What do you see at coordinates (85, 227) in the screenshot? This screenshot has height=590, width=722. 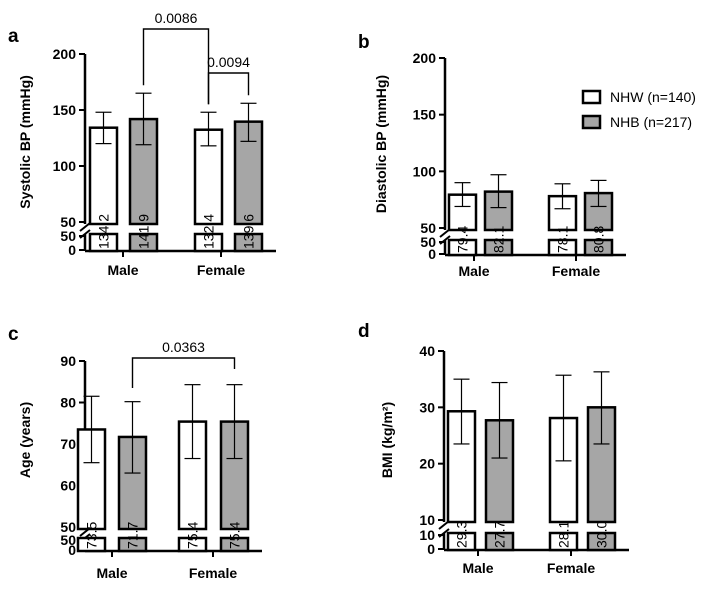 I see `axis-break-mark` at bounding box center [85, 227].